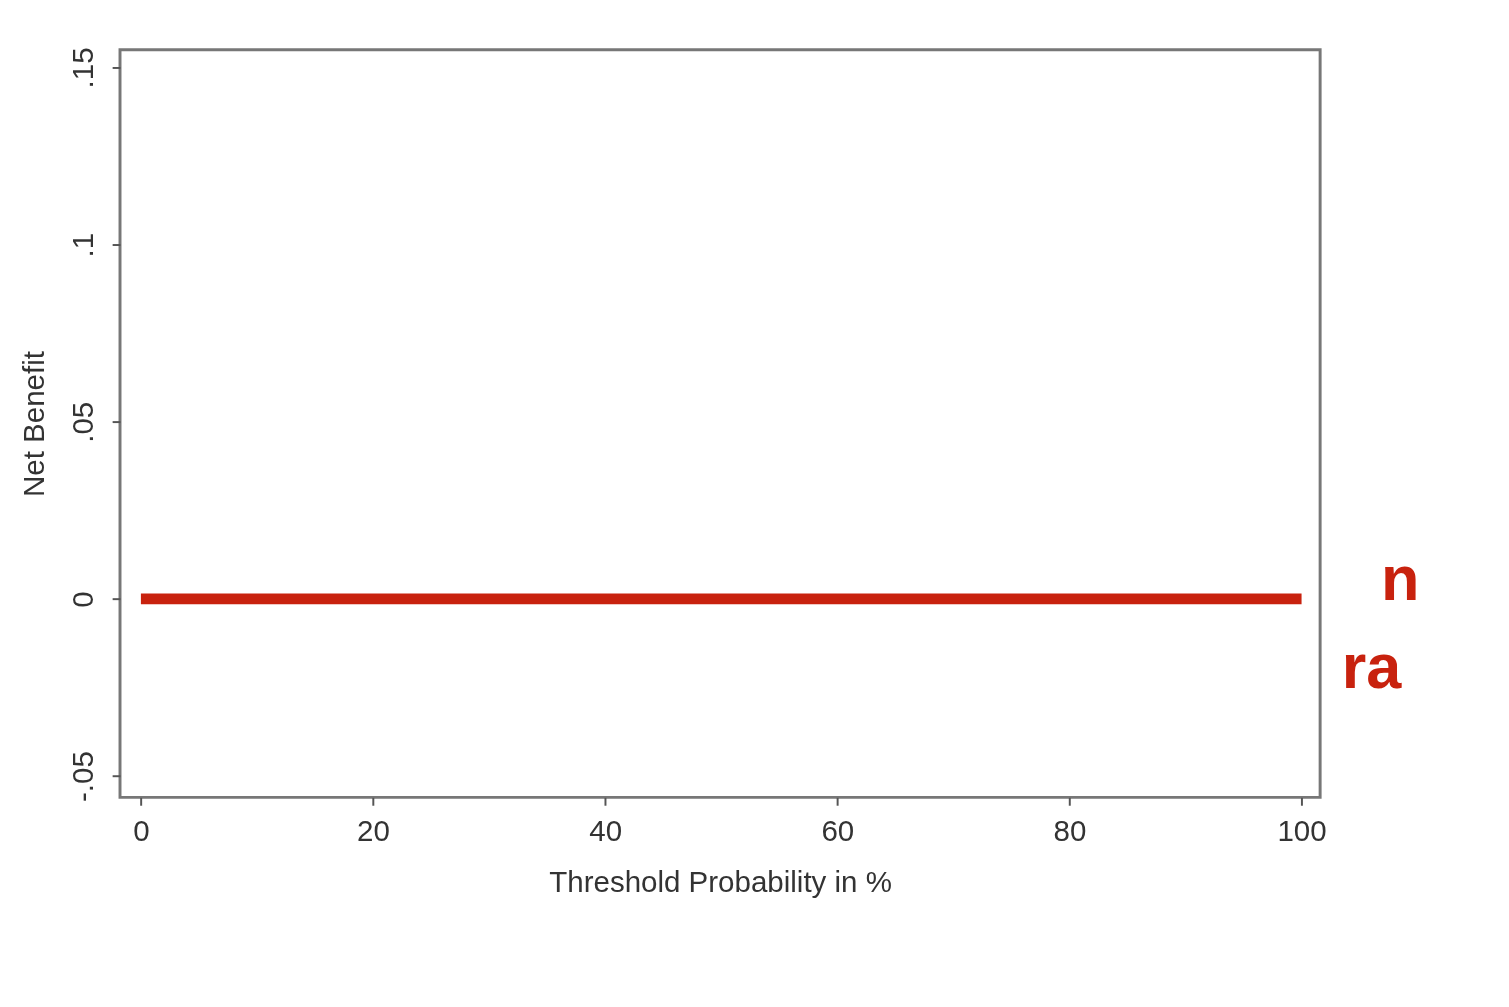  I want to click on text: n, so click(1400, 577).